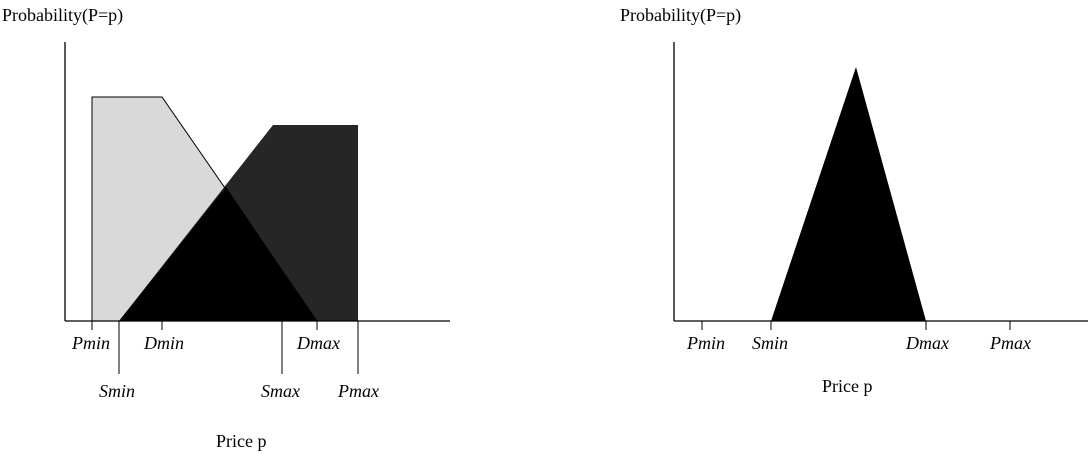  What do you see at coordinates (927, 343) in the screenshot?
I see `label-dmax-right: Dmax` at bounding box center [927, 343].